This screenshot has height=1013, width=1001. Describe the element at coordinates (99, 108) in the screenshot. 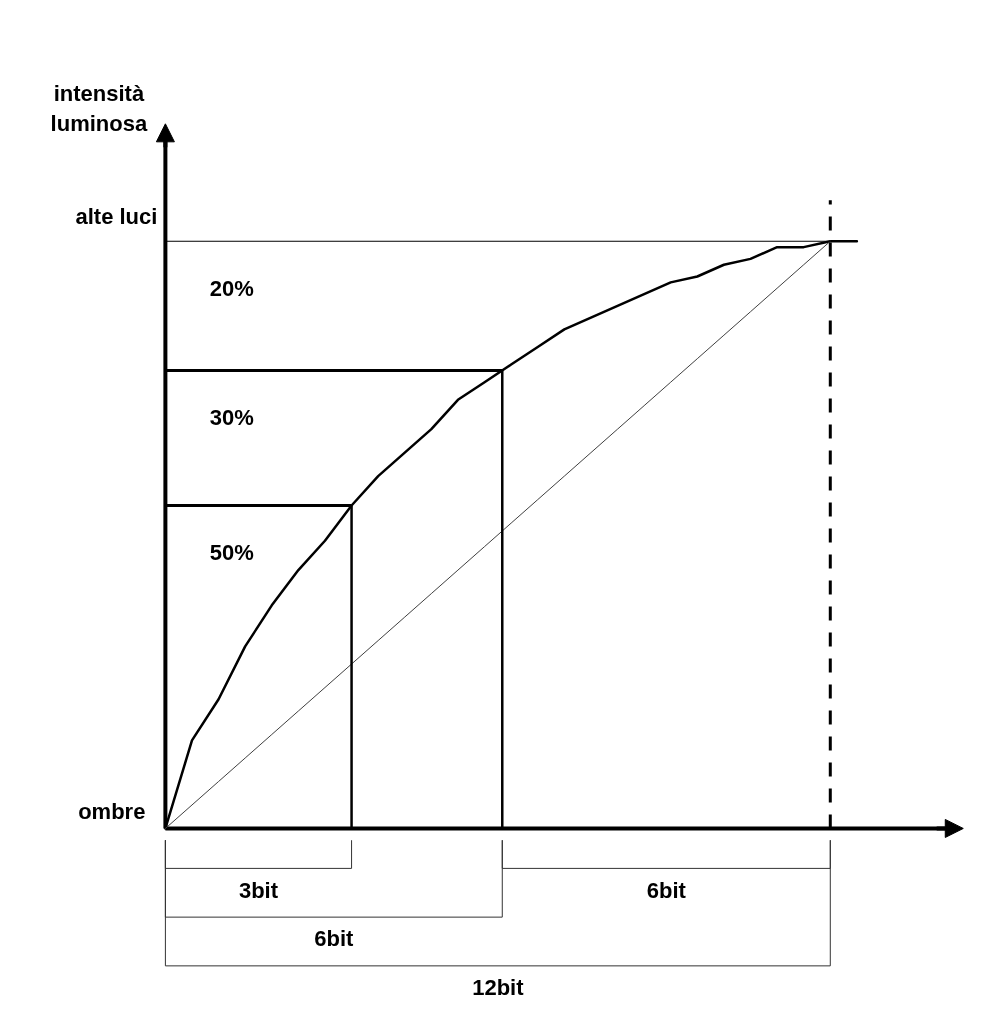

I see `y-axis-title: intensità luminosa` at that location.